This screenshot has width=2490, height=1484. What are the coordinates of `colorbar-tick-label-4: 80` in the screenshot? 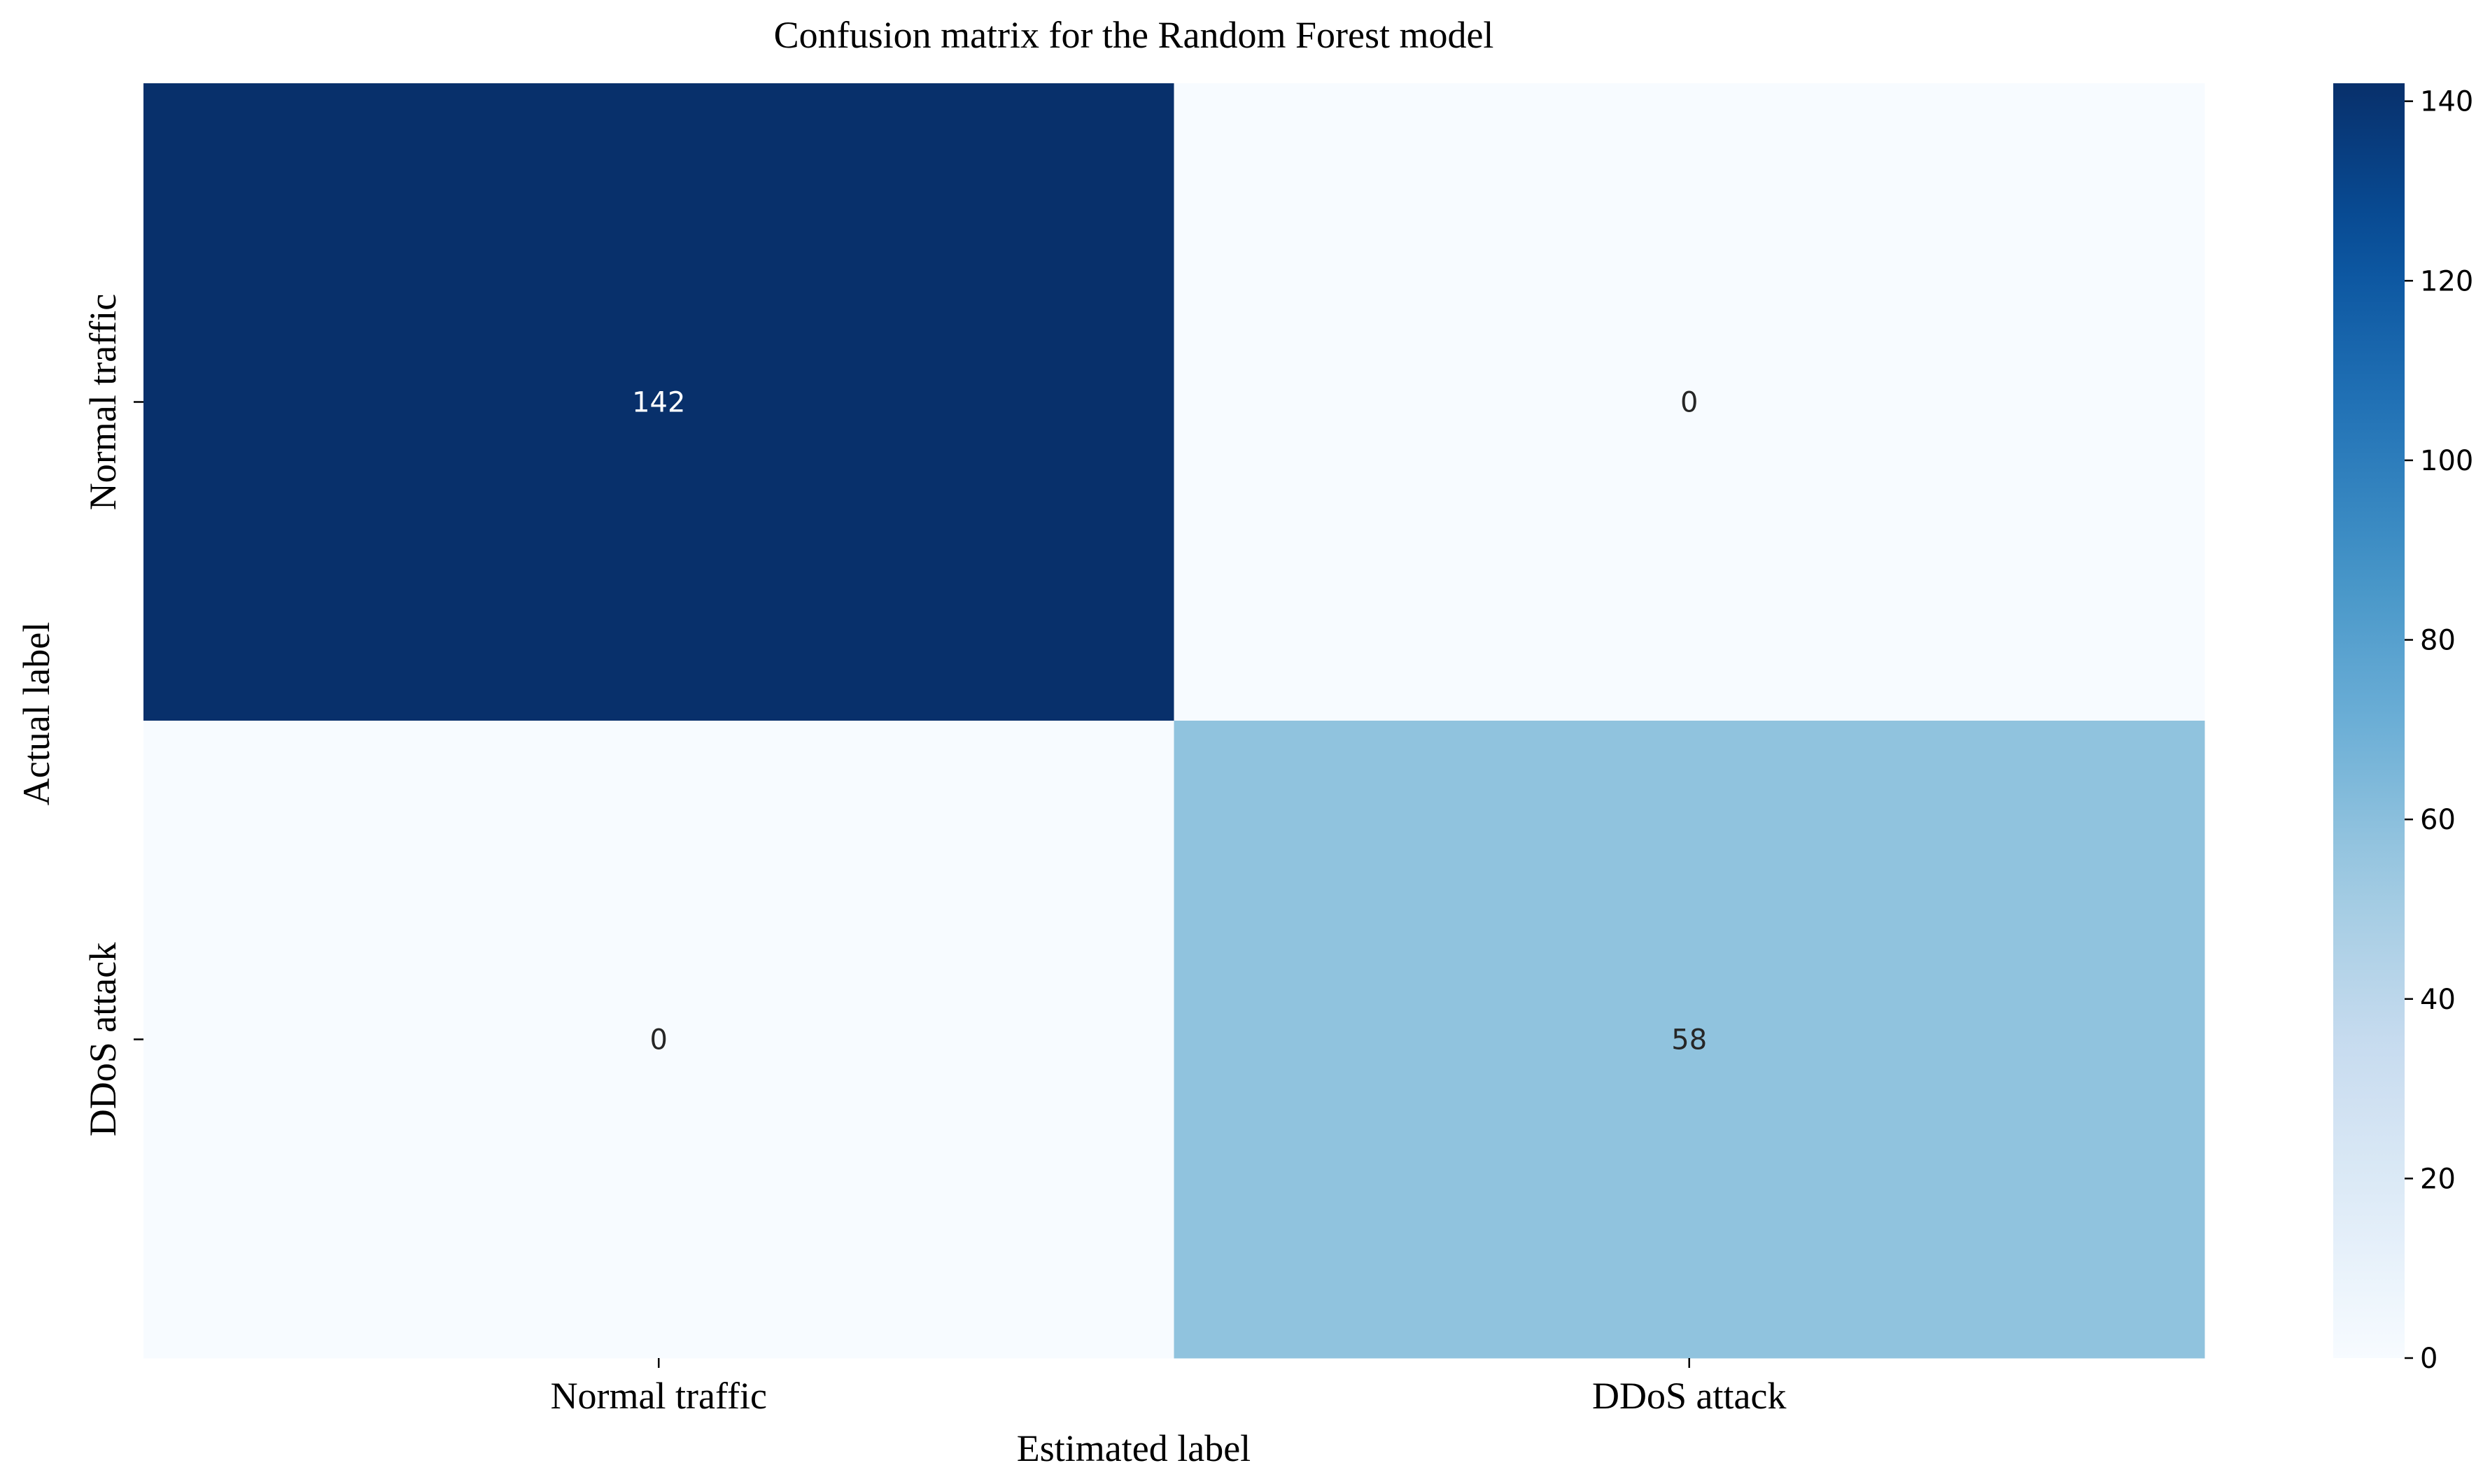 It's located at (2438, 641).